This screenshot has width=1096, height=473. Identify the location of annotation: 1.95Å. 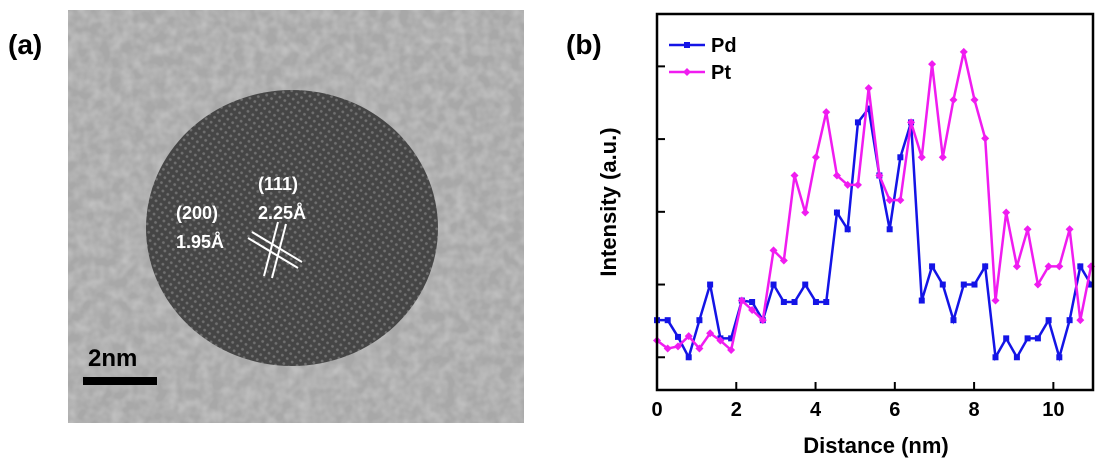
(200, 242).